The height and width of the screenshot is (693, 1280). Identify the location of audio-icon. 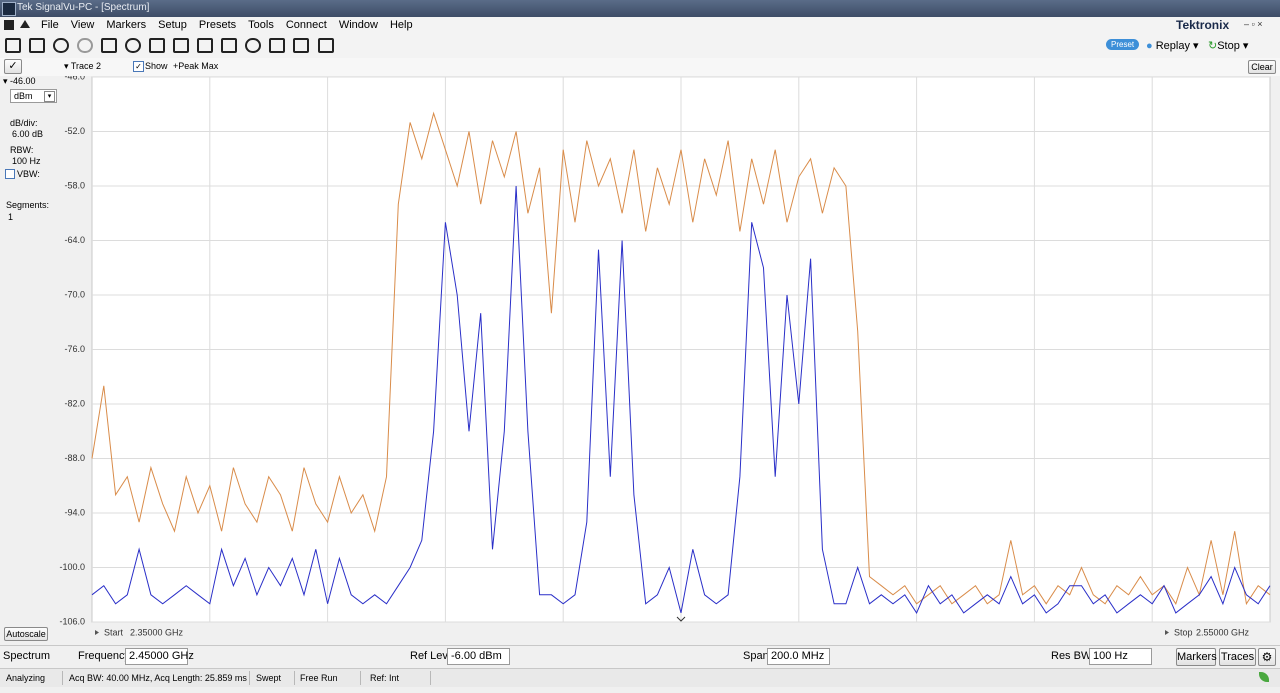
(277, 45).